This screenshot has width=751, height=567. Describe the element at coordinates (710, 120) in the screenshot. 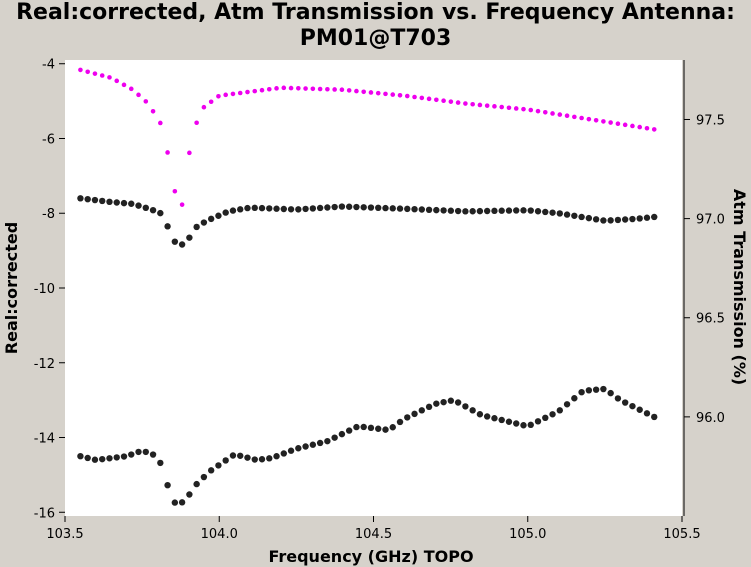

I see `y2-tick-label: 97.5` at that location.